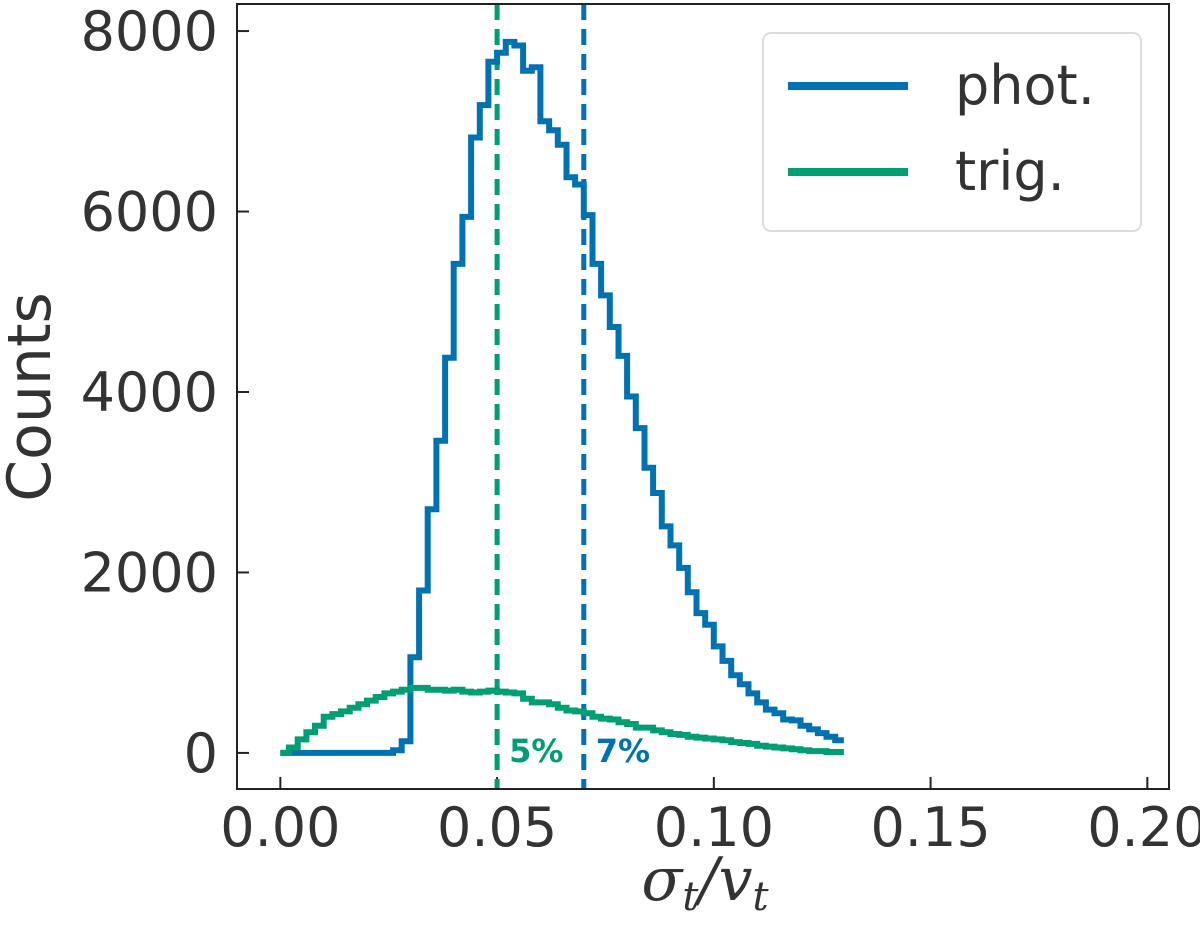  What do you see at coordinates (714, 827) in the screenshot?
I see `x-tick-label-2: 0.10` at bounding box center [714, 827].